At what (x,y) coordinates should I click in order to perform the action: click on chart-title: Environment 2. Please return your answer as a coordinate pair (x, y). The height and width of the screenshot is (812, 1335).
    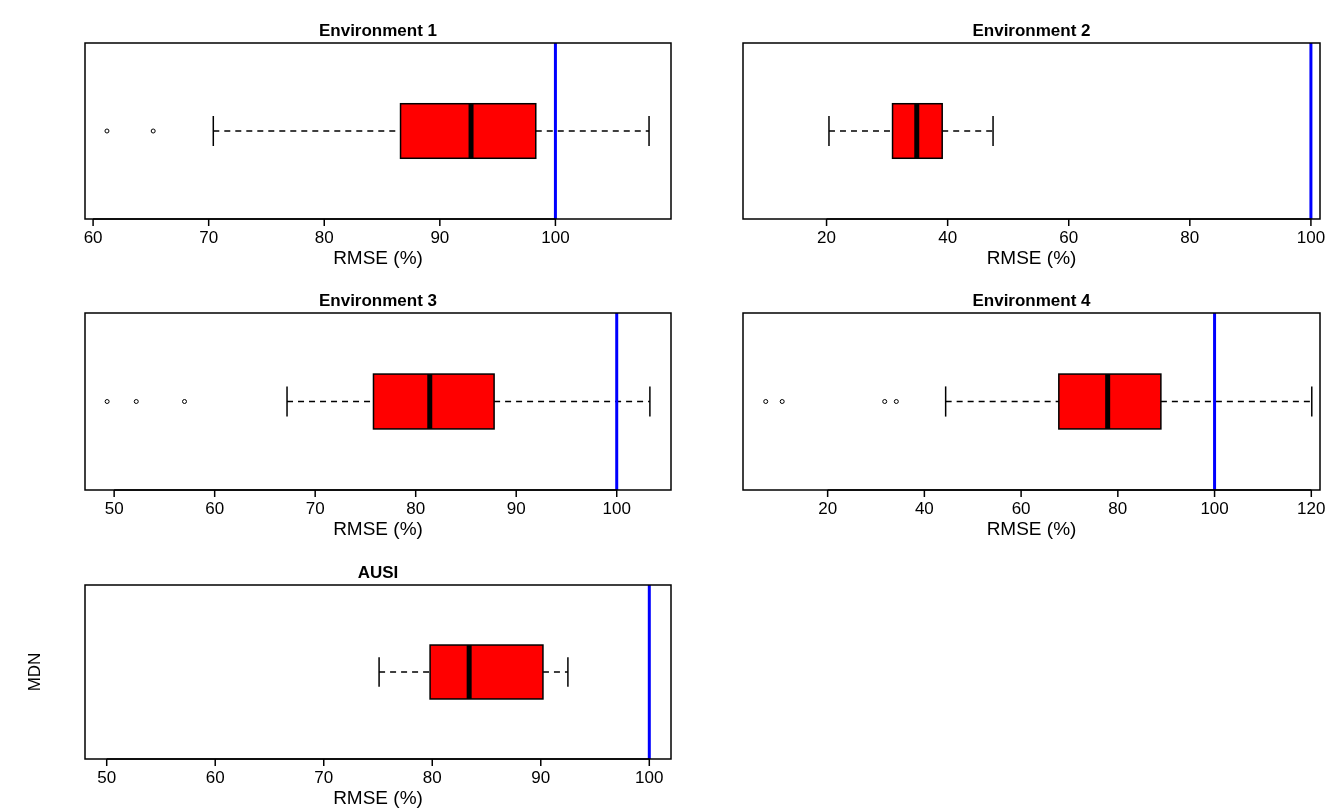
    Looking at the image, I should click on (1031, 30).